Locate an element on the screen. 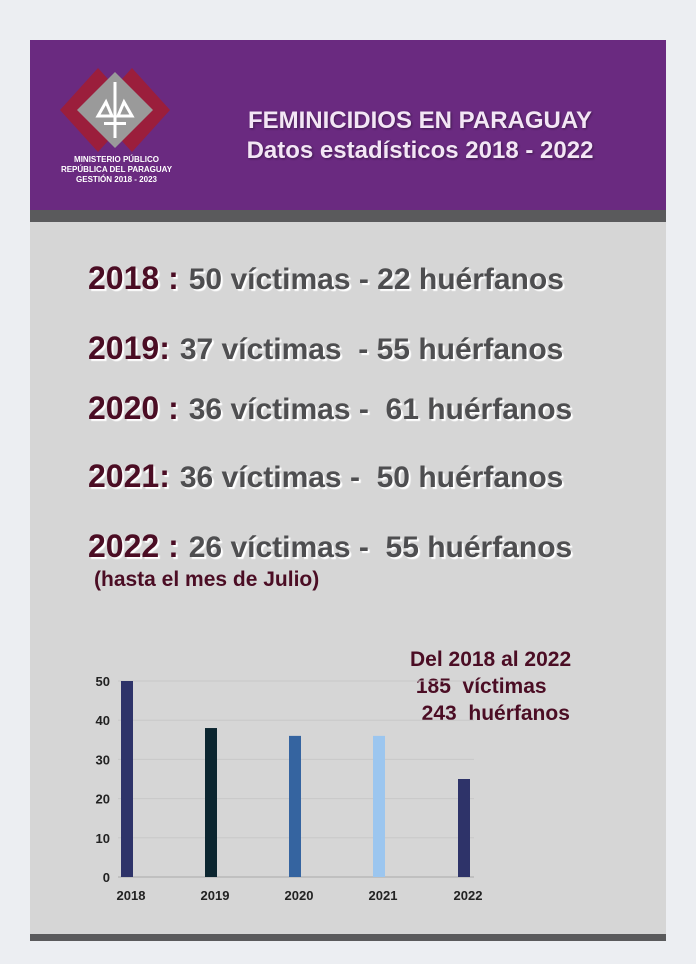 This screenshot has width=696, height=964. stat-row: 2018 : 50 víctimas - 22 huérfanos is located at coordinates (326, 278).